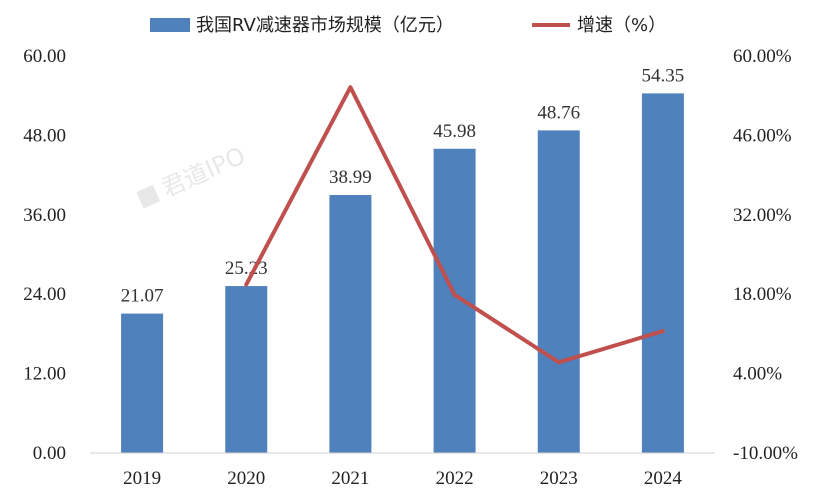  Describe the element at coordinates (49, 453) in the screenshot. I see `left-axis-tick-label: 0.00` at that location.